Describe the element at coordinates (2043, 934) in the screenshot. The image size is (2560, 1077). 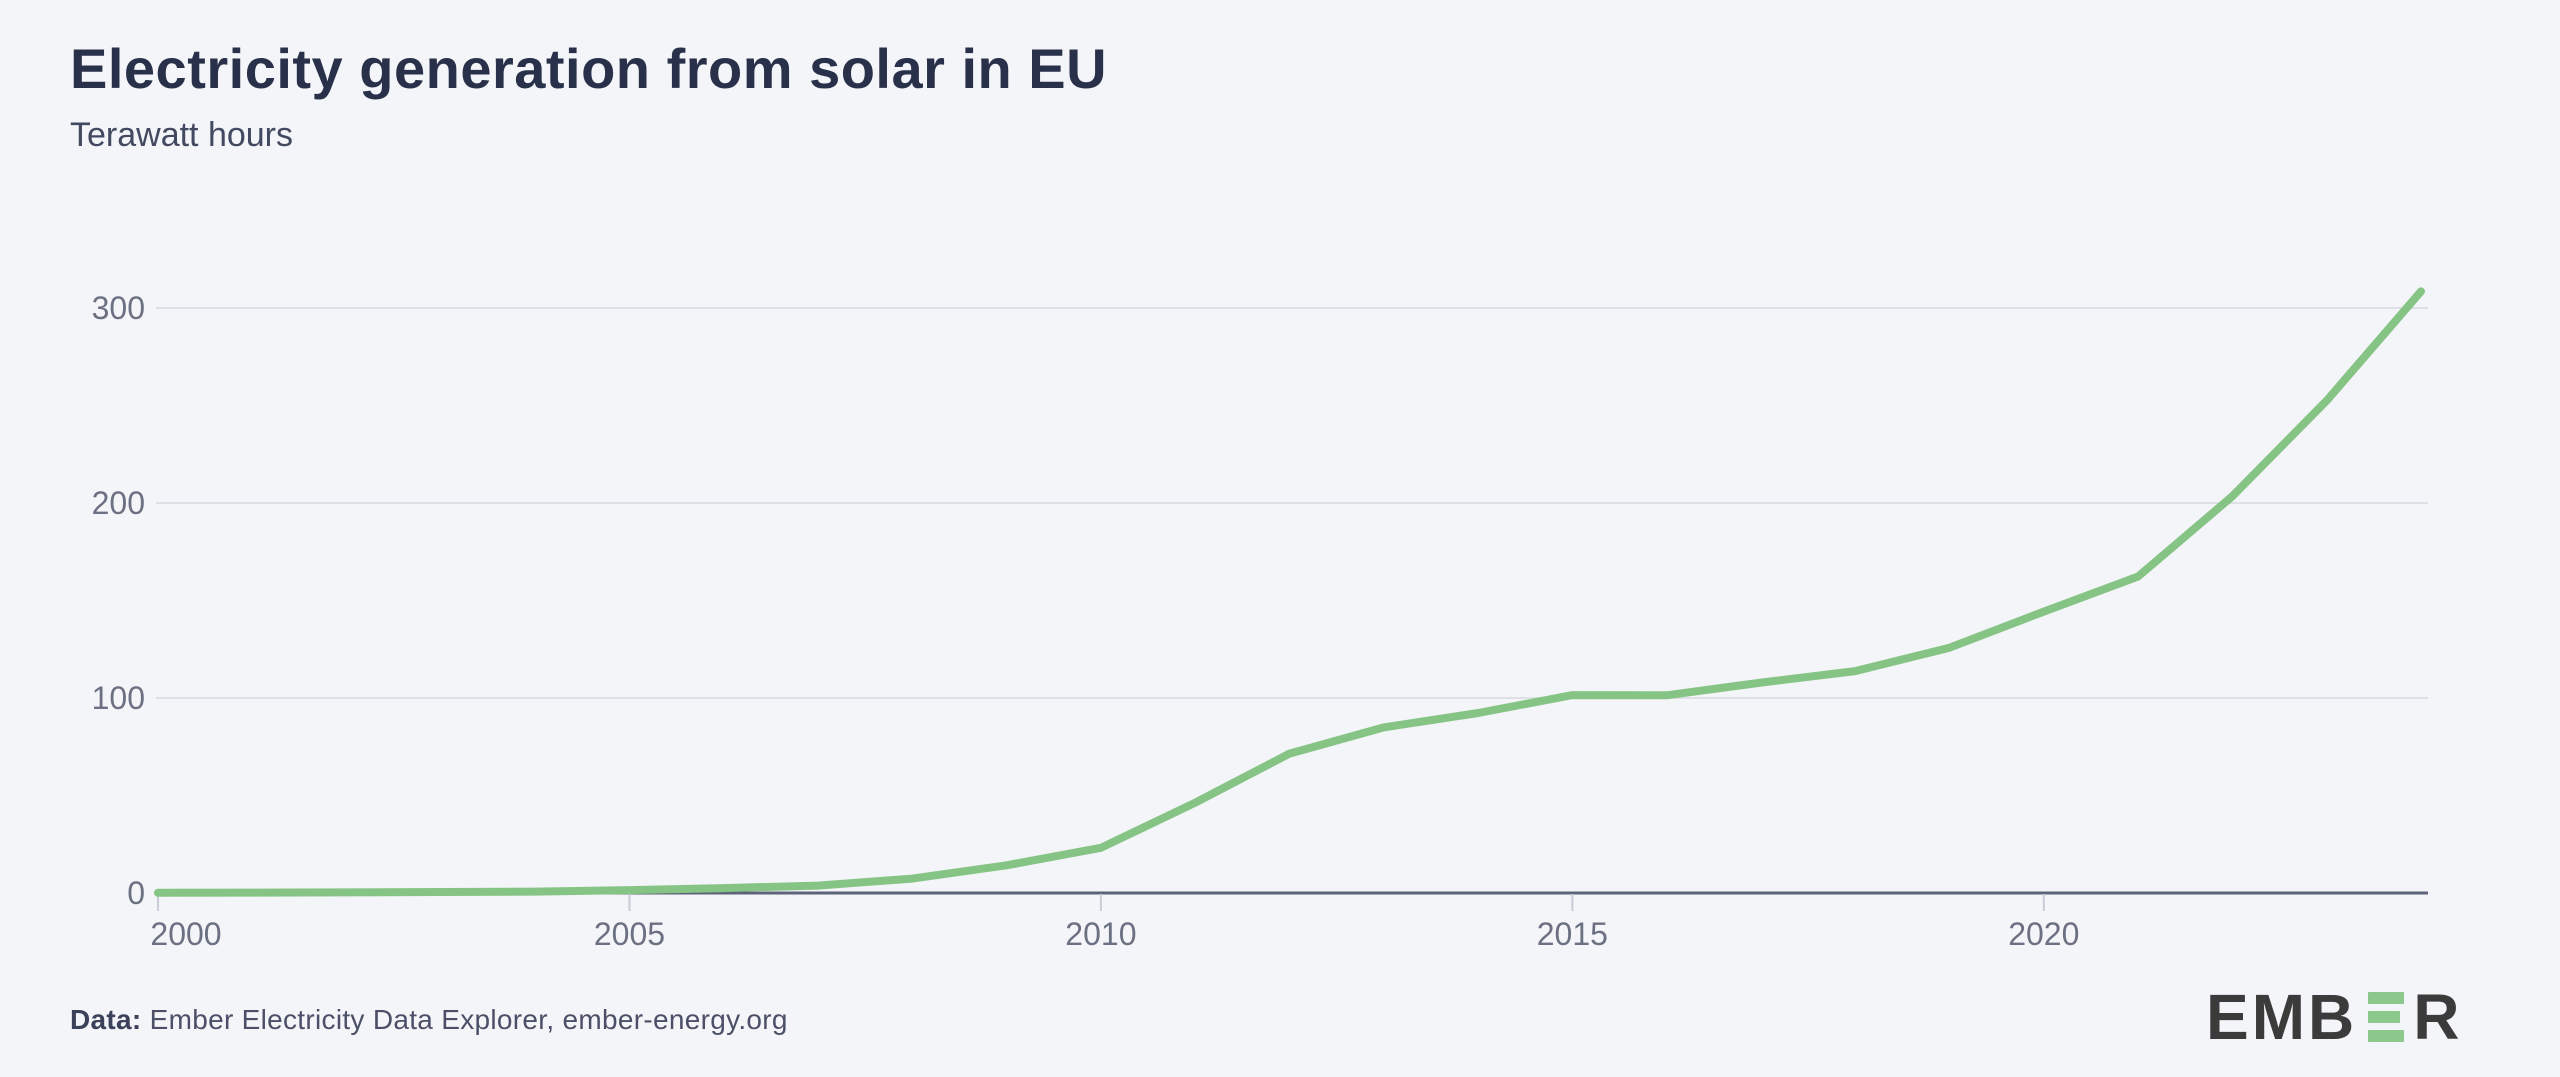
I see `x-axis-label-2020: 2020` at that location.